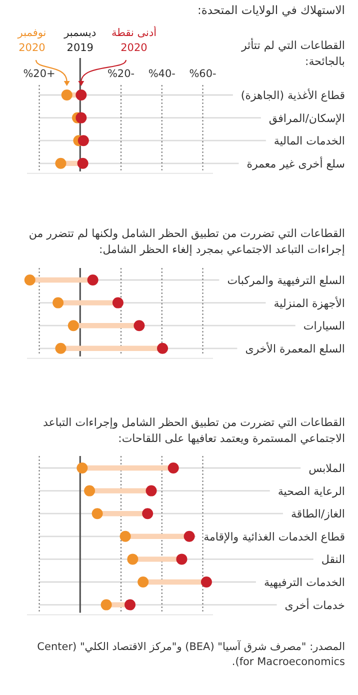 The height and width of the screenshot is (695, 358). What do you see at coordinates (193, 431) in the screenshot?
I see `chart-subtitle: القطاعات التي تضررت من تطبيق الحظر الشامل وإجراءات التباعد الاجتماعي المستمرة ويعتمد تعافيها على اللقاحات:` at bounding box center [193, 431].